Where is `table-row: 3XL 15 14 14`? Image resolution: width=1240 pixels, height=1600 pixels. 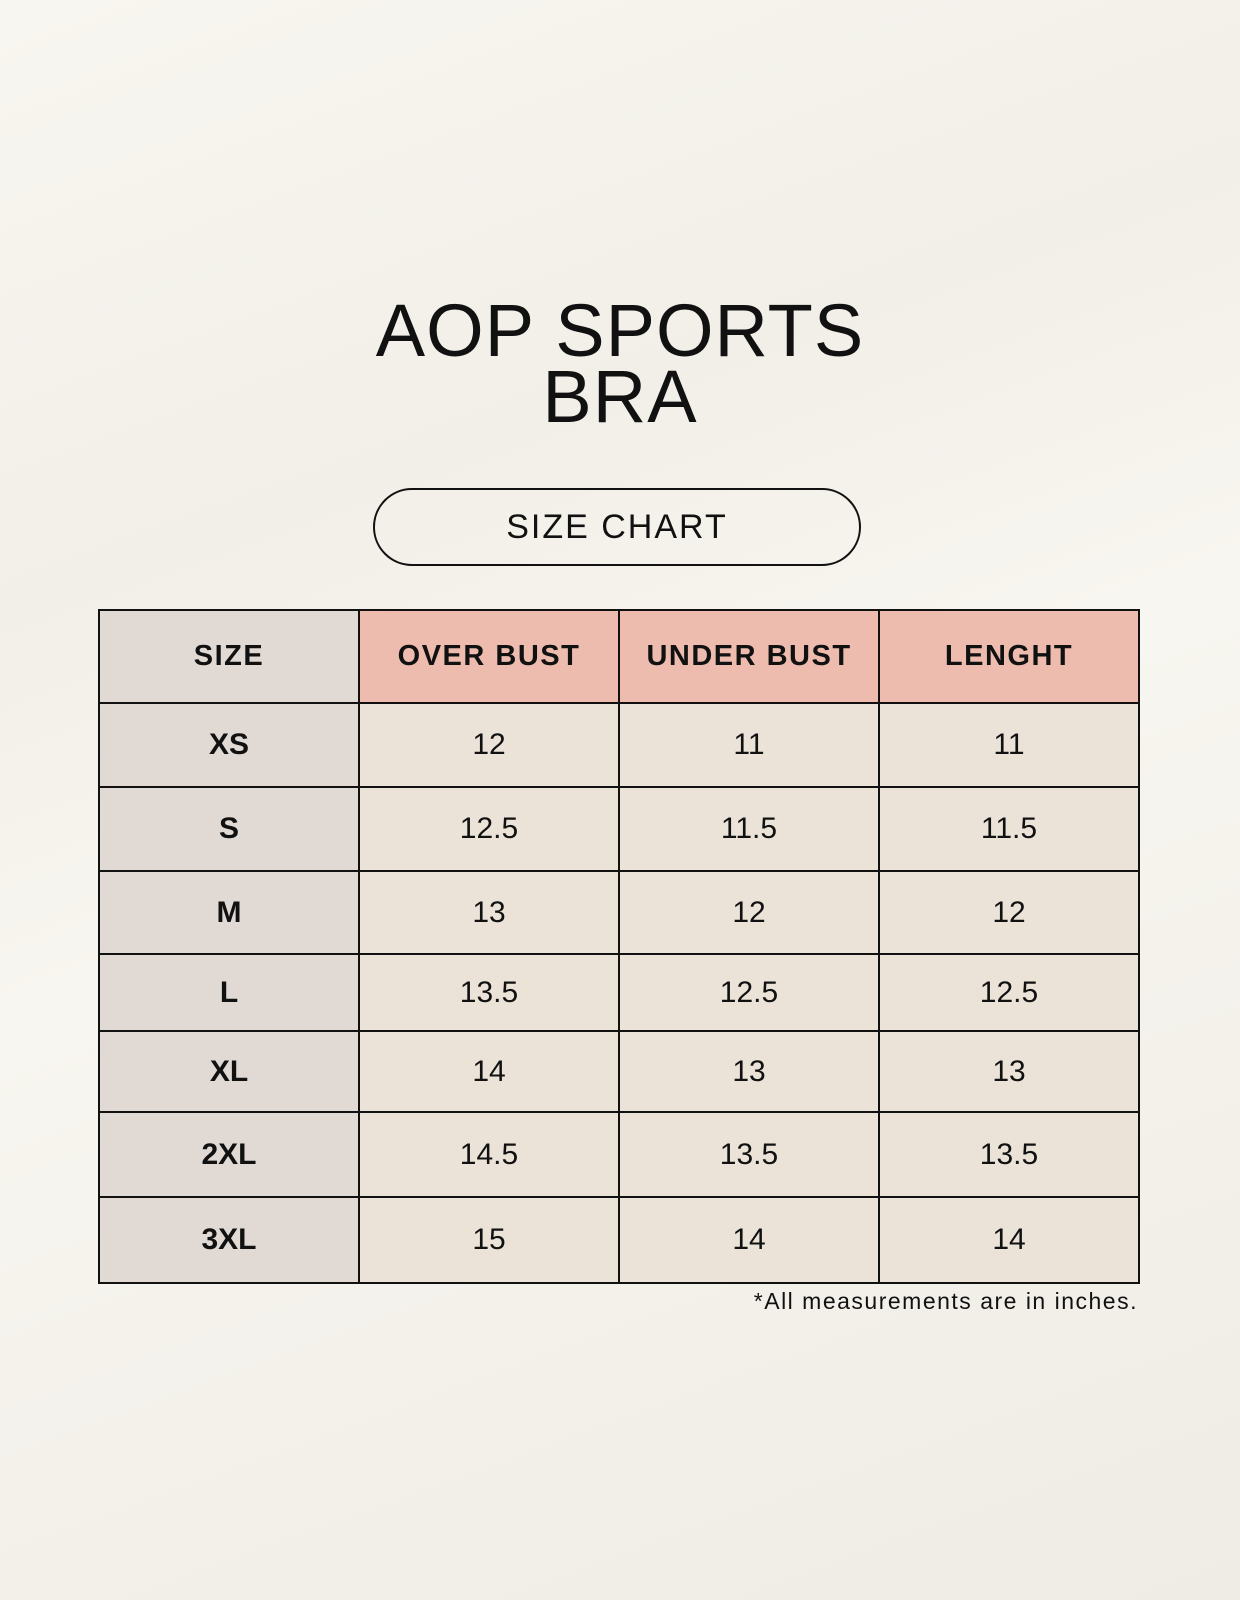
table-row: 3XL 15 14 14 is located at coordinates (619, 1240).